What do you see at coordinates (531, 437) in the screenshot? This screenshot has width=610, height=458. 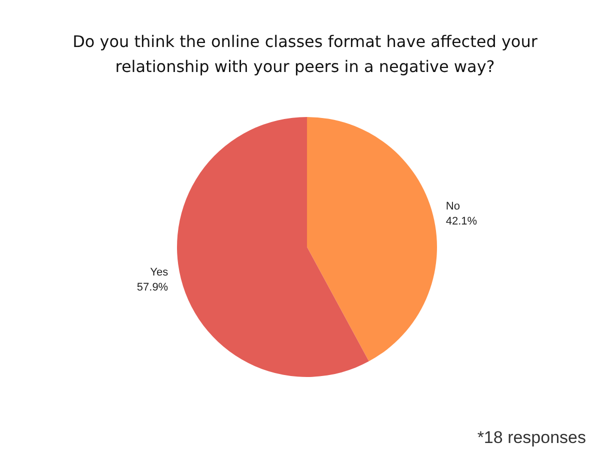 I see `text: *18 responses` at bounding box center [531, 437].